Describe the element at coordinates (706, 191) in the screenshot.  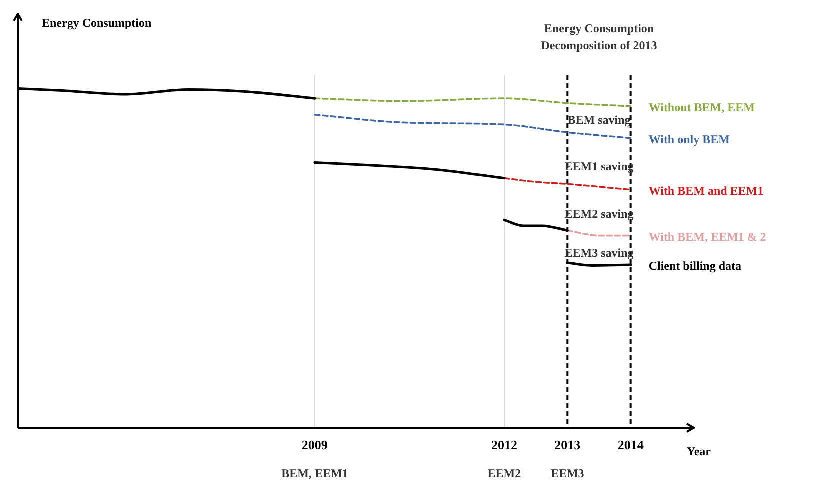
I see `series-label: With BEM and EEM1` at that location.